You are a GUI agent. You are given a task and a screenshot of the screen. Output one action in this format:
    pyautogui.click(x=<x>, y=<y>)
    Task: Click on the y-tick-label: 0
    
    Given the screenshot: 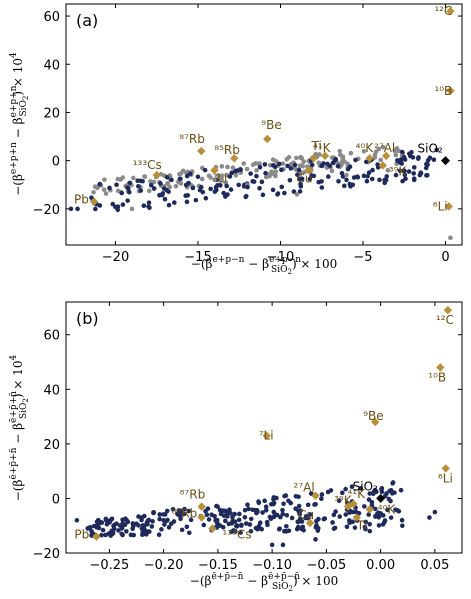 What is the action you would take?
    pyautogui.click(x=56, y=162)
    